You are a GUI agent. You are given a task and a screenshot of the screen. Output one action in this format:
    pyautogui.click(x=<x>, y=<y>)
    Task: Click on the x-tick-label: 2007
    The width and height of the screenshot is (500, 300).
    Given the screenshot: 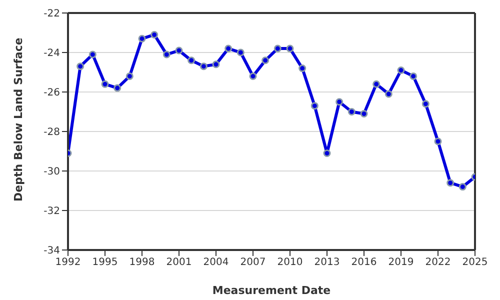 What is the action you would take?
    pyautogui.click(x=253, y=262)
    